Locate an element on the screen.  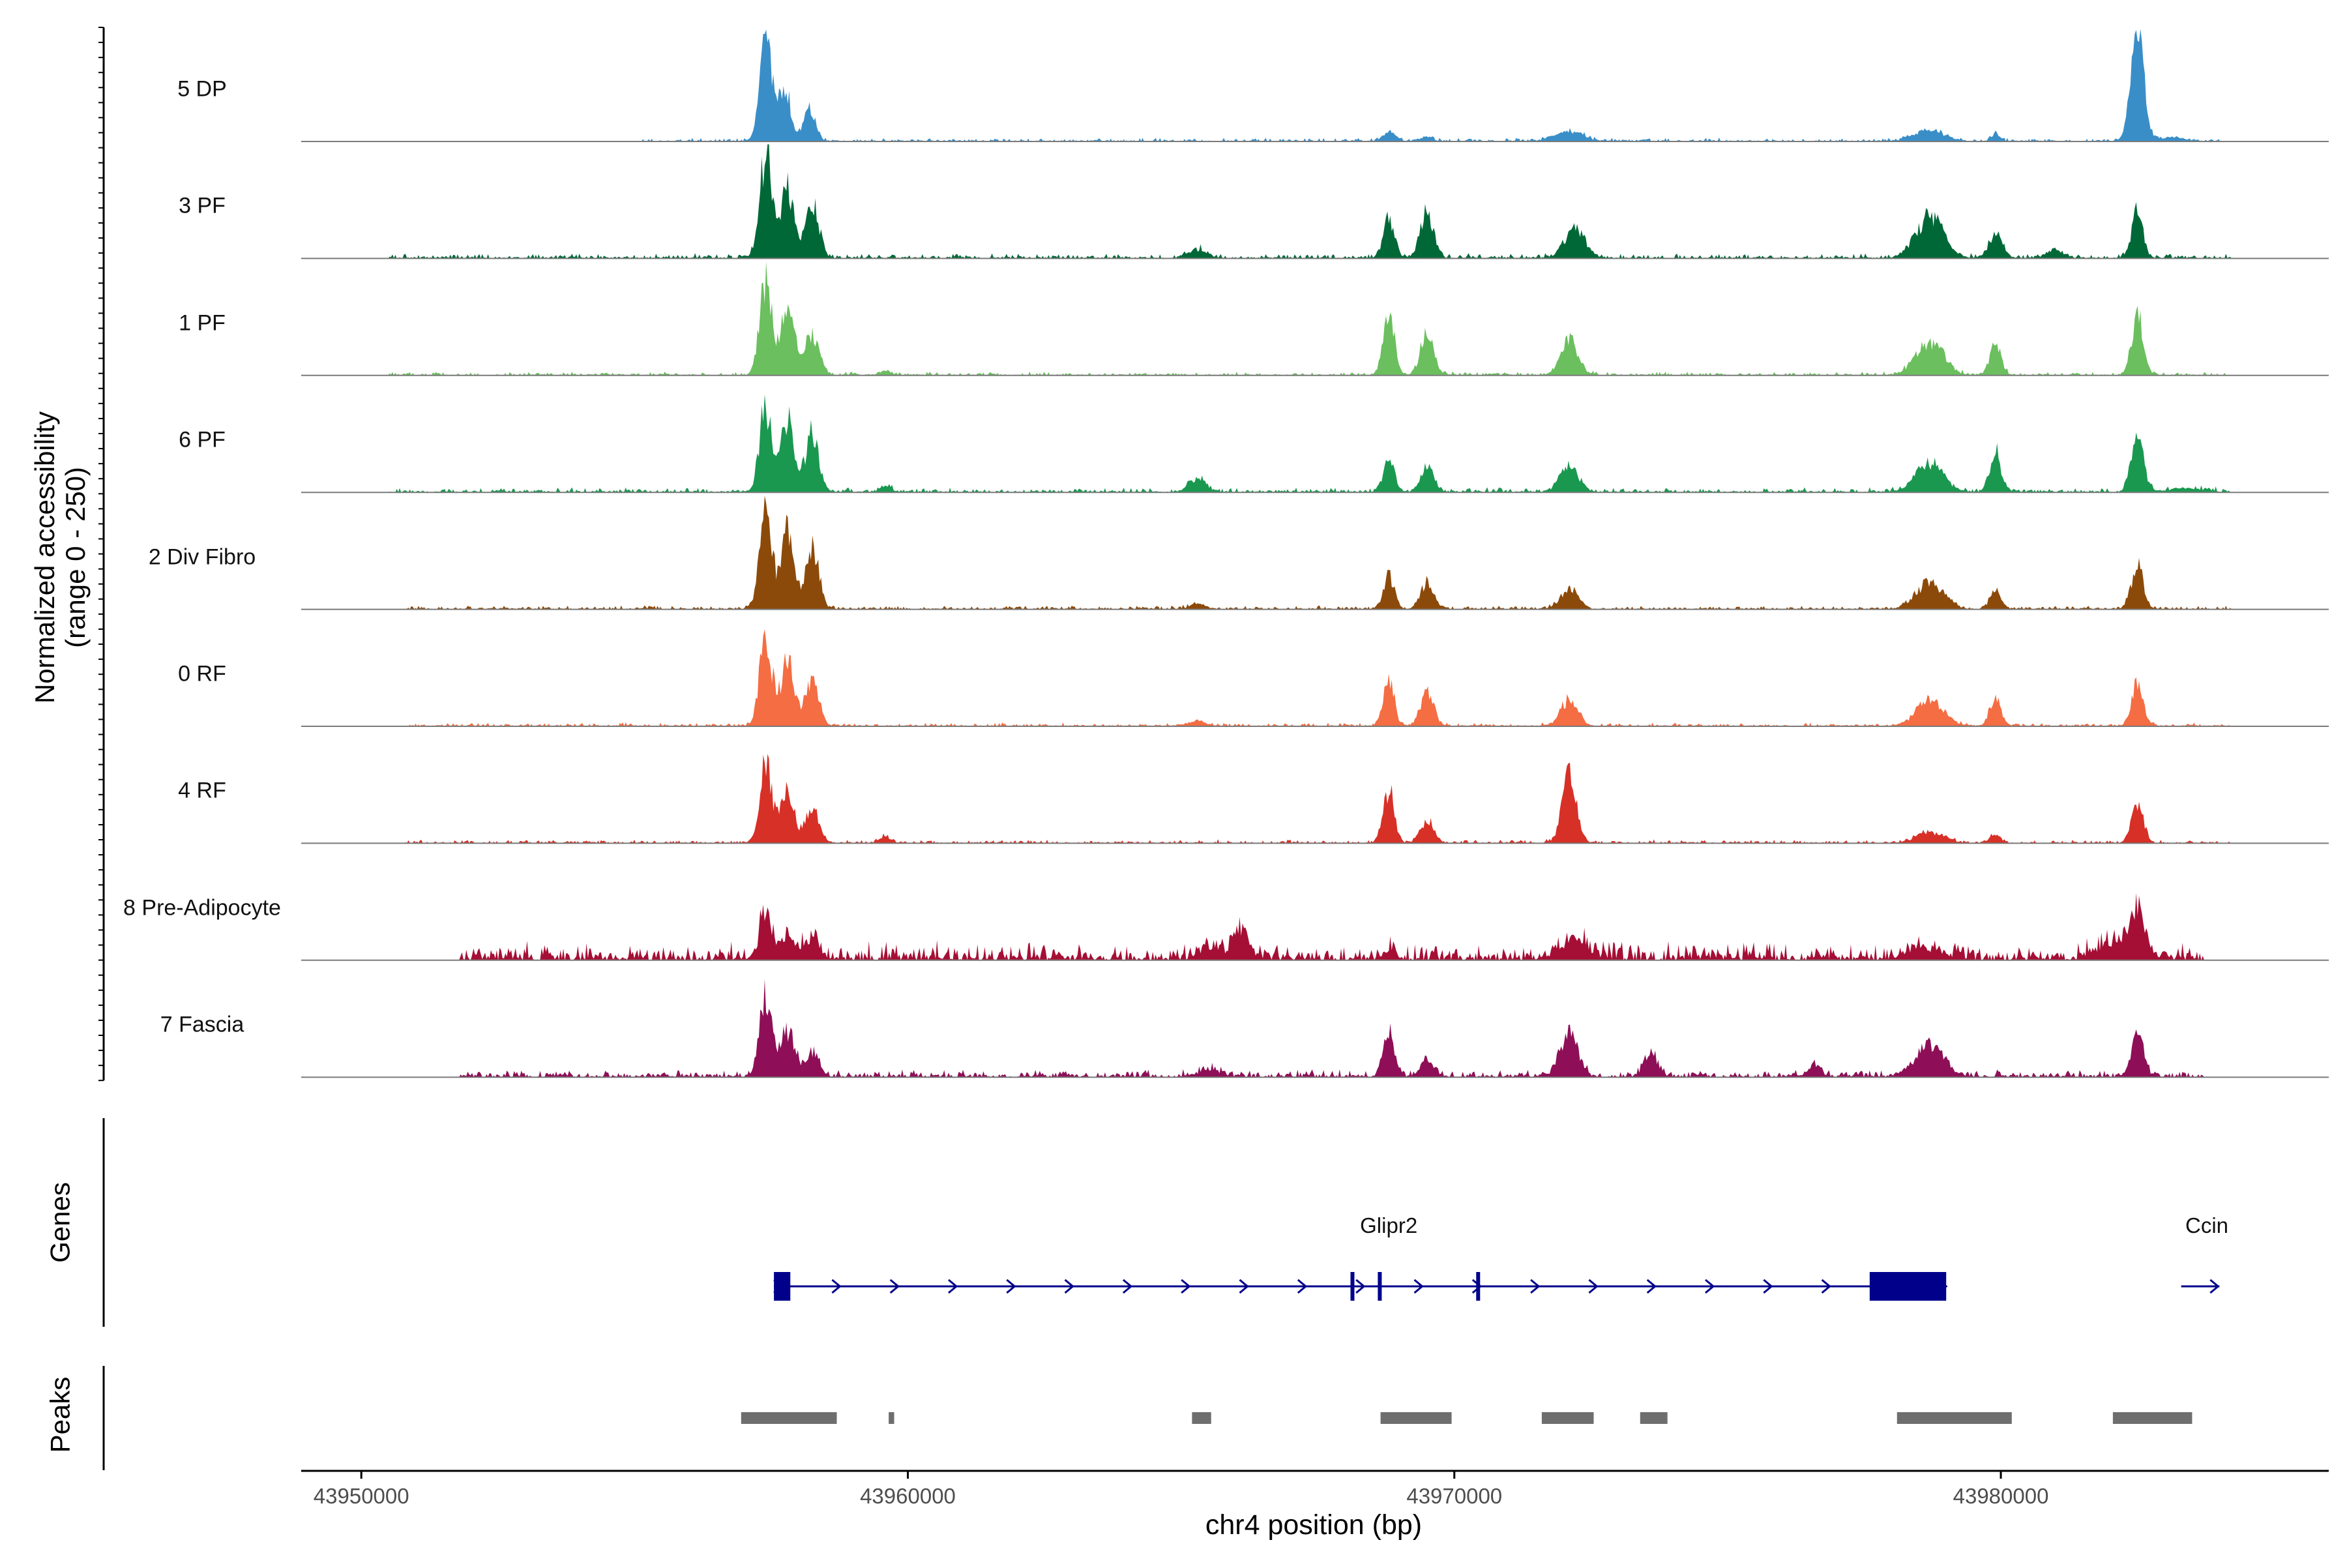
track-label-6: 4 RF is located at coordinates (202, 791).